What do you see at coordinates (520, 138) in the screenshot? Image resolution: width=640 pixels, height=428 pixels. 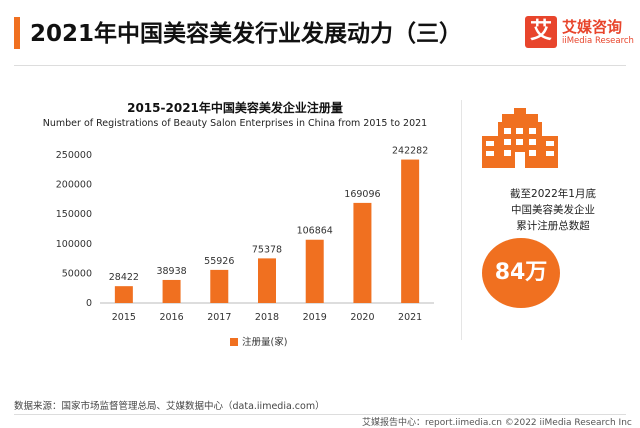 I see `building-icon` at bounding box center [520, 138].